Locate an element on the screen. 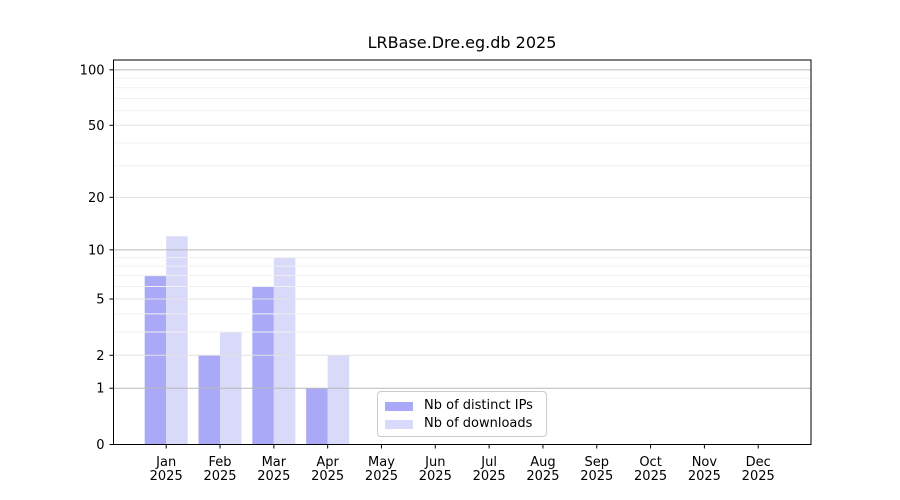  x-tick-label-month: May is located at coordinates (381, 462).